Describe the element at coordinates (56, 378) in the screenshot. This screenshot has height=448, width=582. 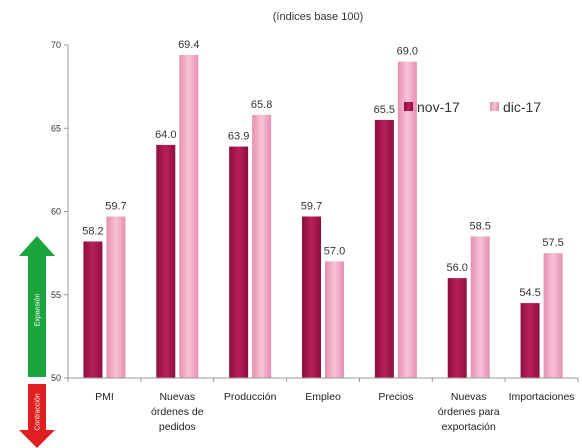
I see `y-tick-label: 50` at that location.